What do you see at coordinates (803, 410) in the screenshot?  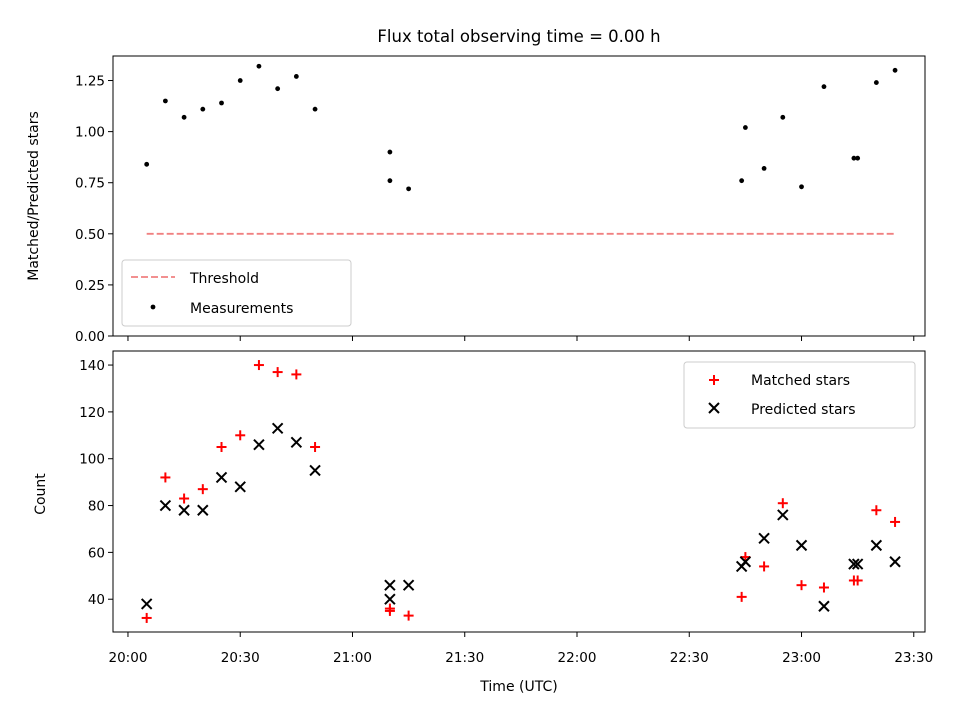 I see `legend-predicted-label: Predicted stars` at bounding box center [803, 410].